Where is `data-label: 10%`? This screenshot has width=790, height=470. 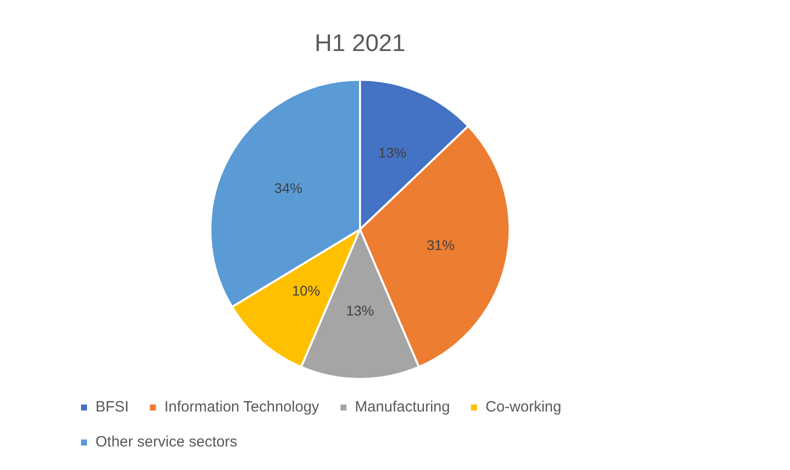
data-label: 10% is located at coordinates (306, 290).